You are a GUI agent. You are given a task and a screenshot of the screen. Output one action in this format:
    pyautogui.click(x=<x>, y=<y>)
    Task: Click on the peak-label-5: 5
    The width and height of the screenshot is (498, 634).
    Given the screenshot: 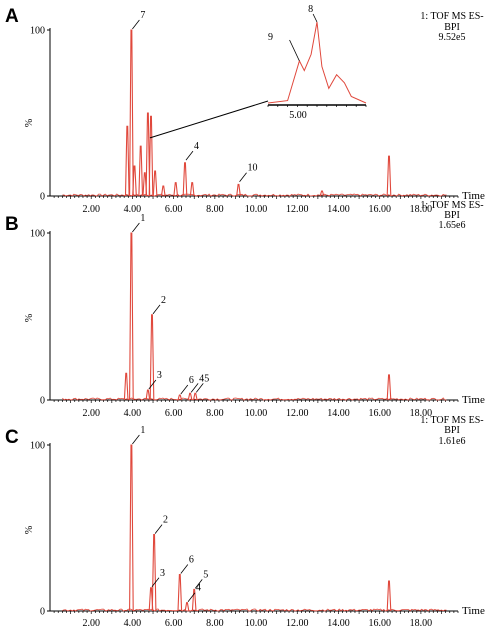 What is the action you would take?
    pyautogui.click(x=206, y=378)
    